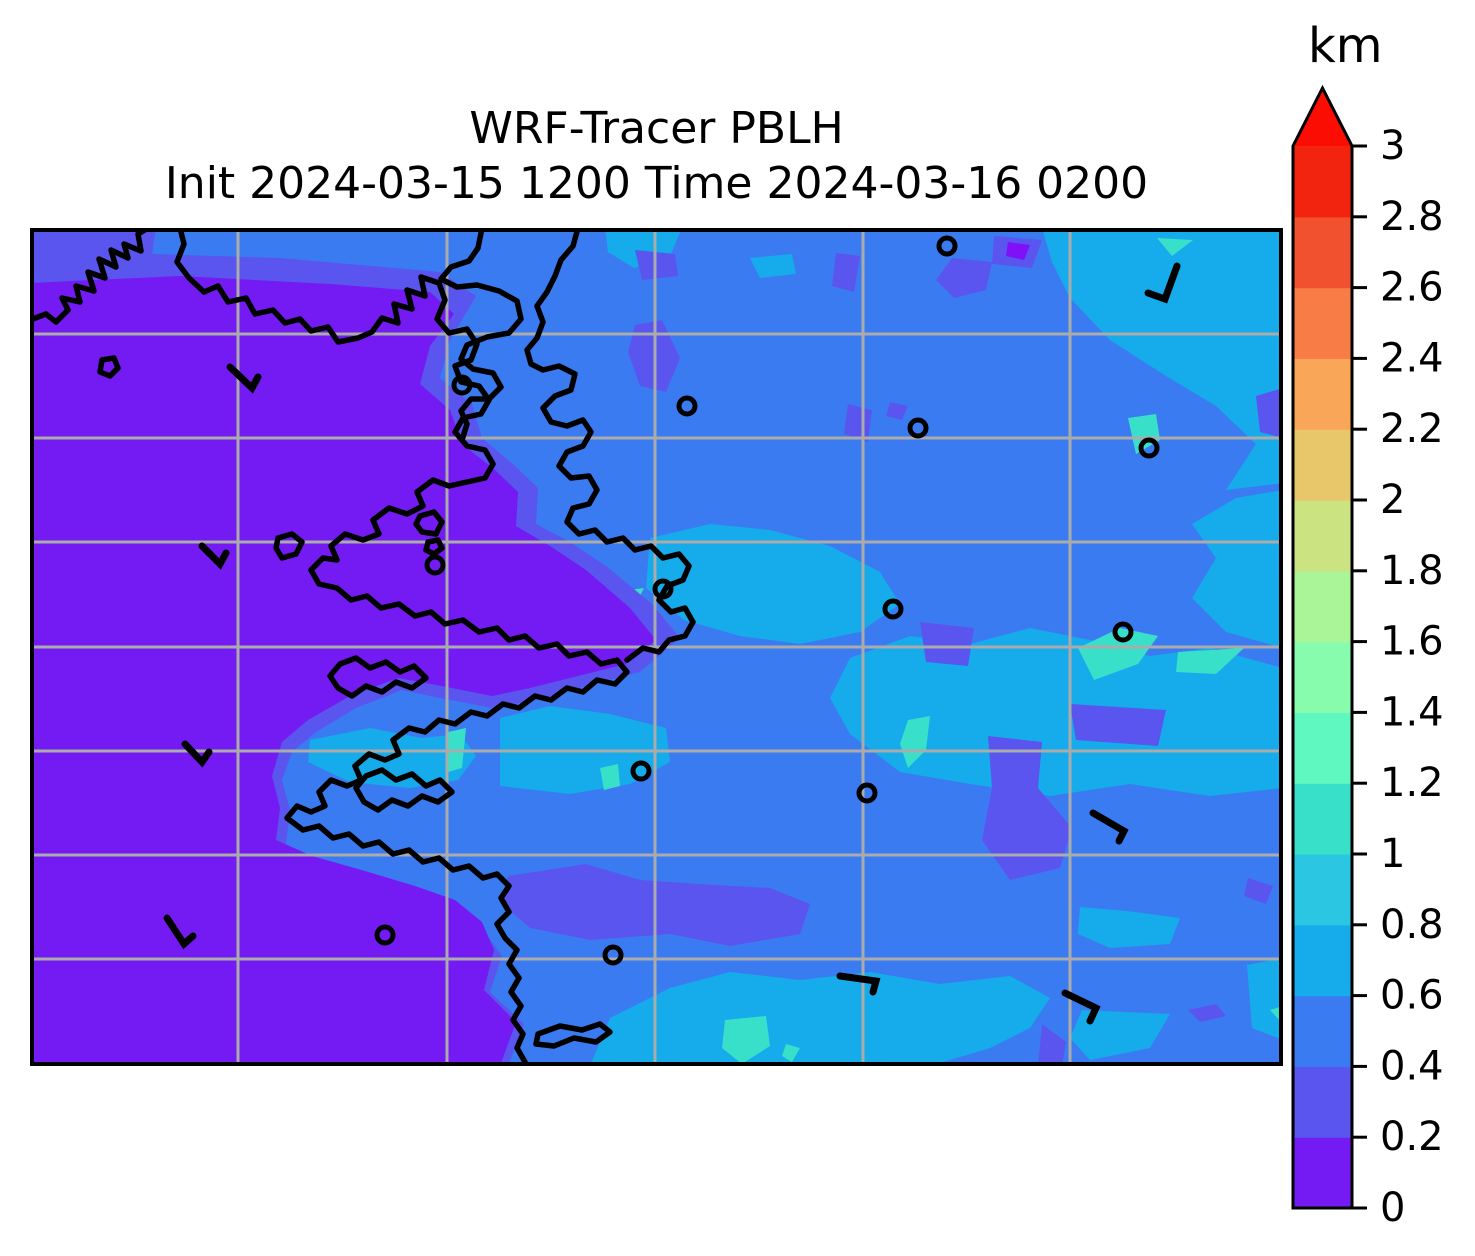  Describe the element at coordinates (1056, 712) in the screenshot. I see `fill-azure-center-right` at that location.